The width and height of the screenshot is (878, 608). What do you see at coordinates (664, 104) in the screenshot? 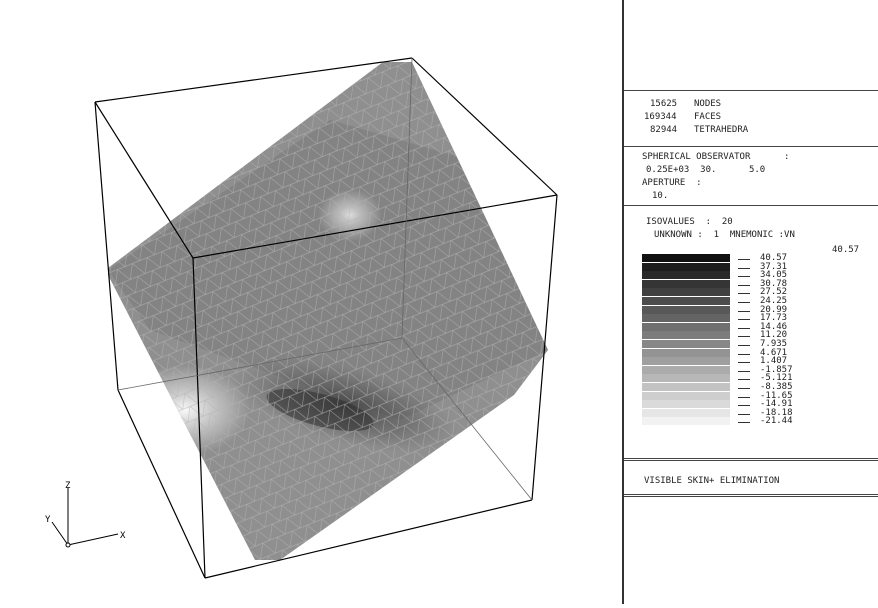
I see `nodes-count: 15625` at bounding box center [664, 104].